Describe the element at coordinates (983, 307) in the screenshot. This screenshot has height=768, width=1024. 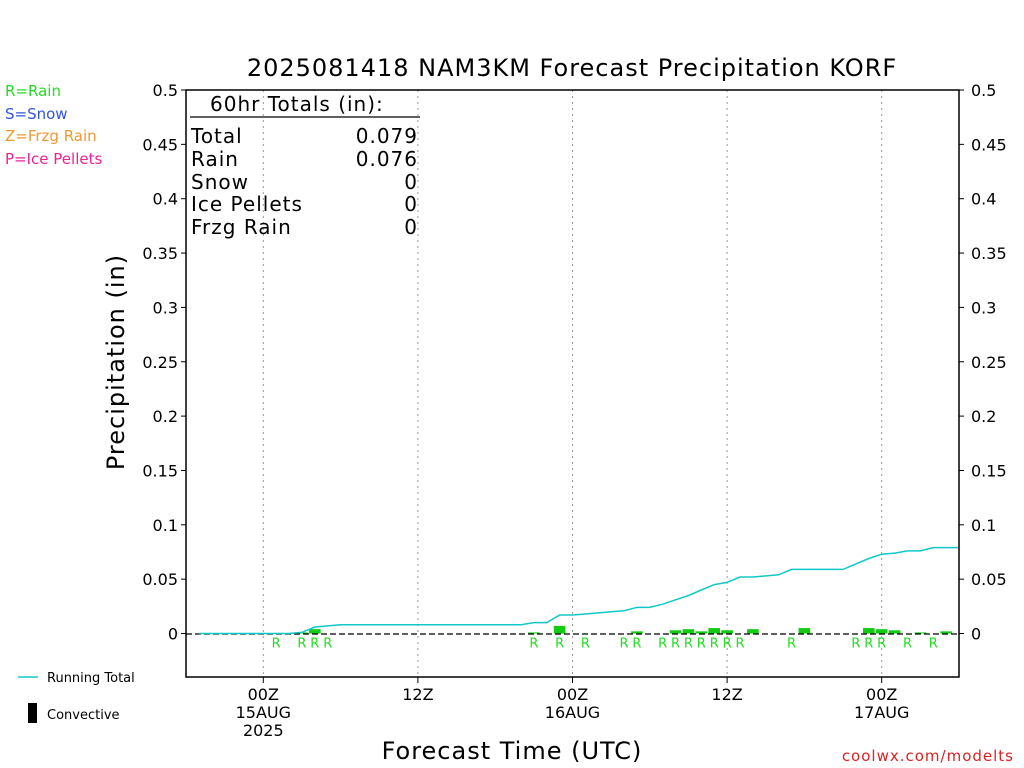
I see `y-tick-label-right: 0.3` at that location.